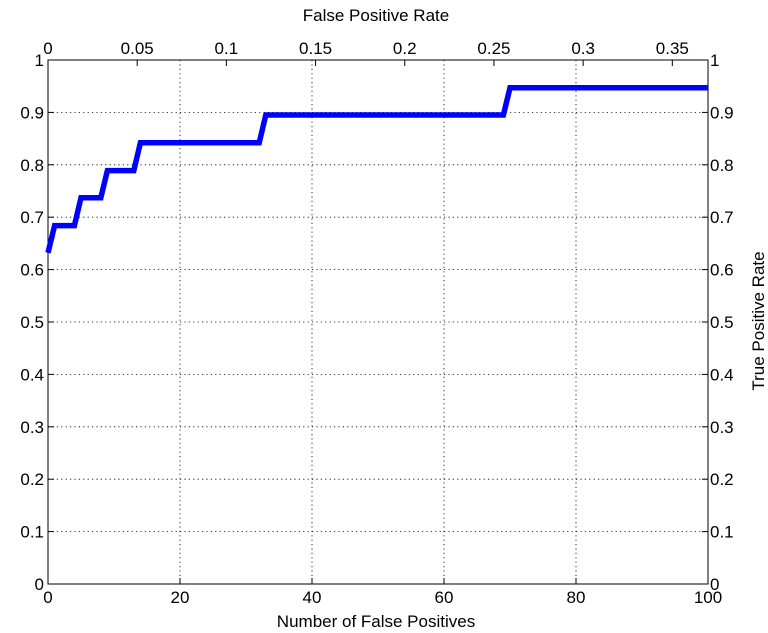 The height and width of the screenshot is (633, 768). I want to click on y-left-tick-label: 0.3, so click(32, 427).